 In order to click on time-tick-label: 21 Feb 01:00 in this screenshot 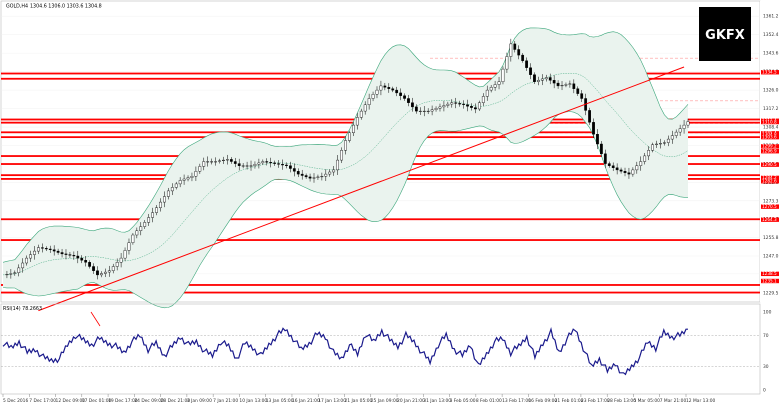, I will do `click(569, 401)`.